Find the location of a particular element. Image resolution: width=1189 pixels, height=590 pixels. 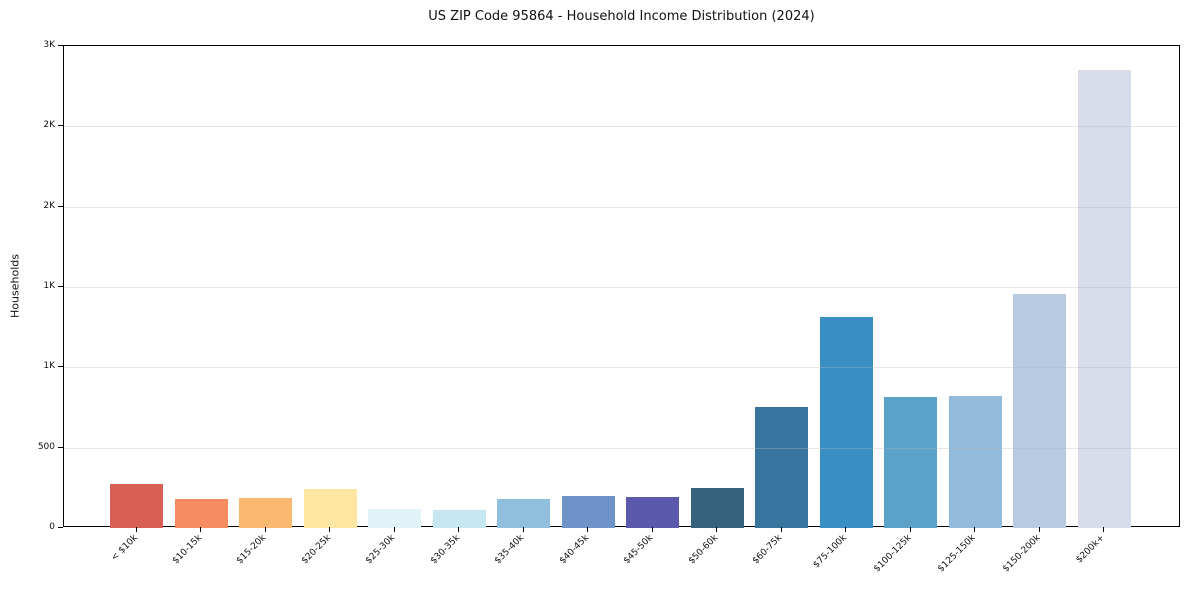

x-tick-label: $100-125k is located at coordinates (893, 554).